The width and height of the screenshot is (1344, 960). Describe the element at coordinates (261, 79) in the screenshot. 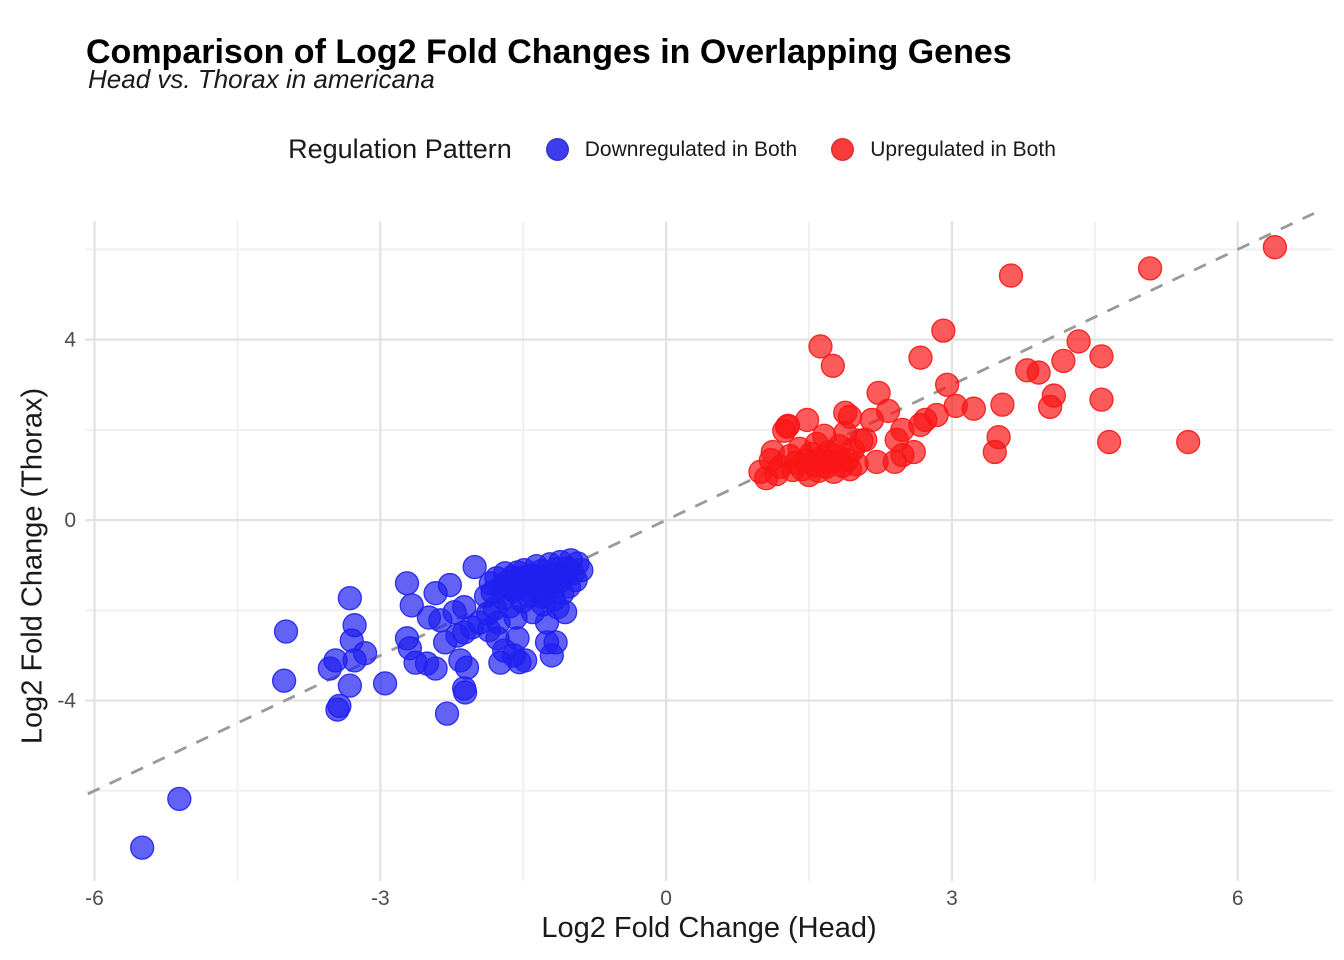

I see `page-subtitle: Head vs. Thorax in americana` at that location.